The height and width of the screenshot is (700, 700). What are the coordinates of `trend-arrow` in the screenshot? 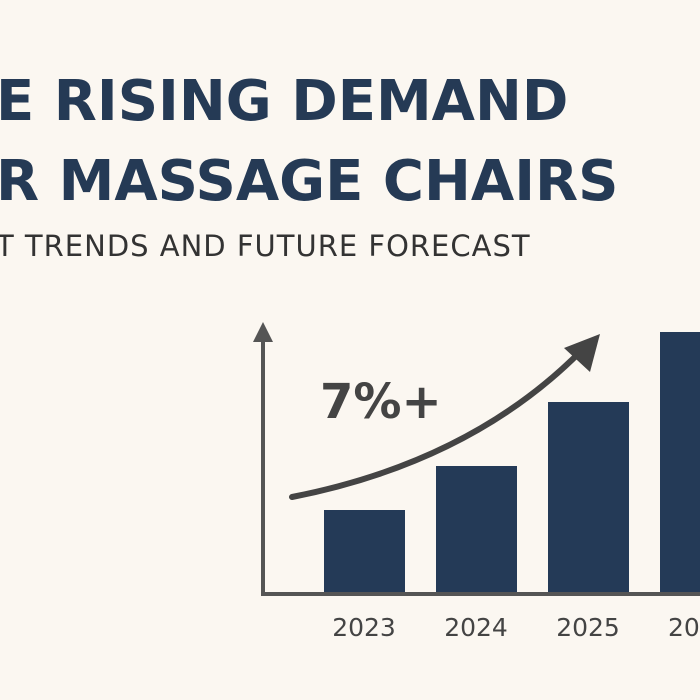 It's located at (436, 424).